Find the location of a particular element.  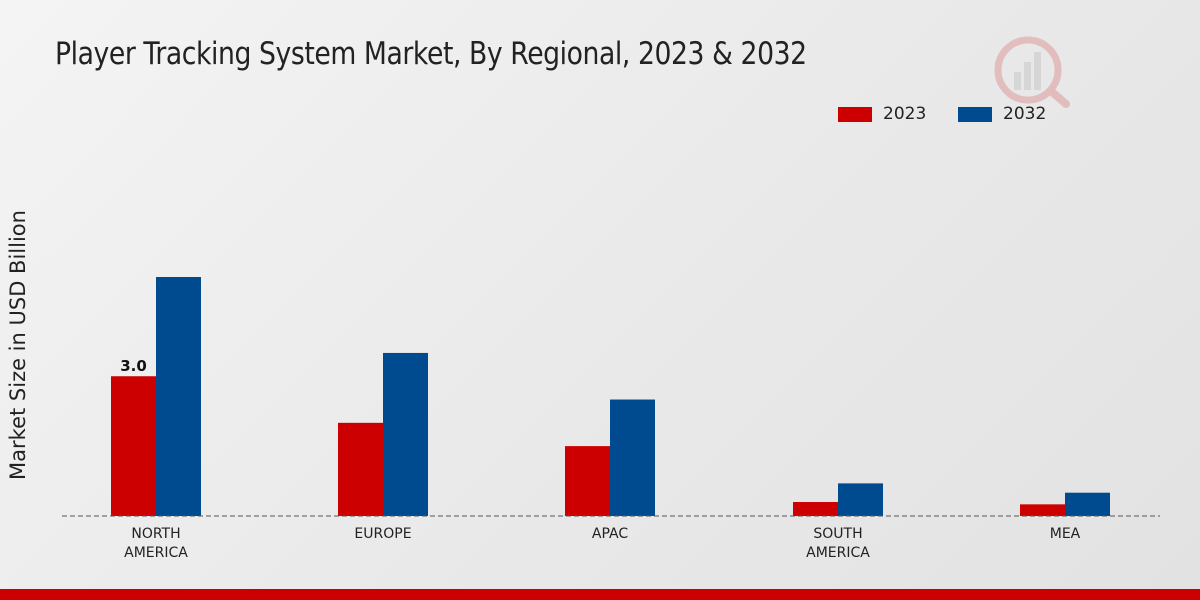

x-tick-label-2: APAC is located at coordinates (610, 534).